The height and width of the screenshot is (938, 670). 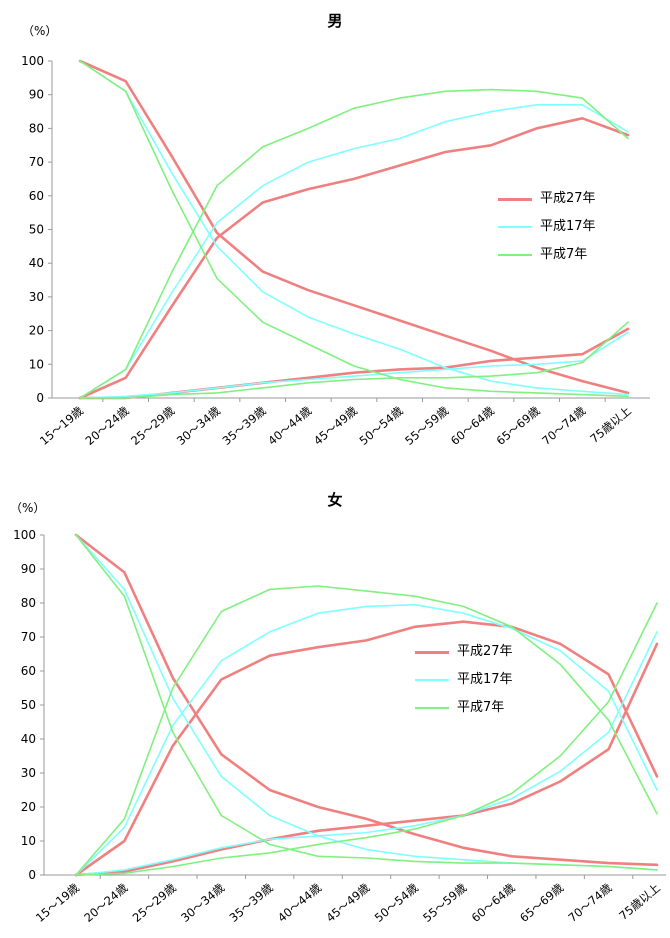 I want to click on female-y-tick-label: 70, so click(x=28, y=637).